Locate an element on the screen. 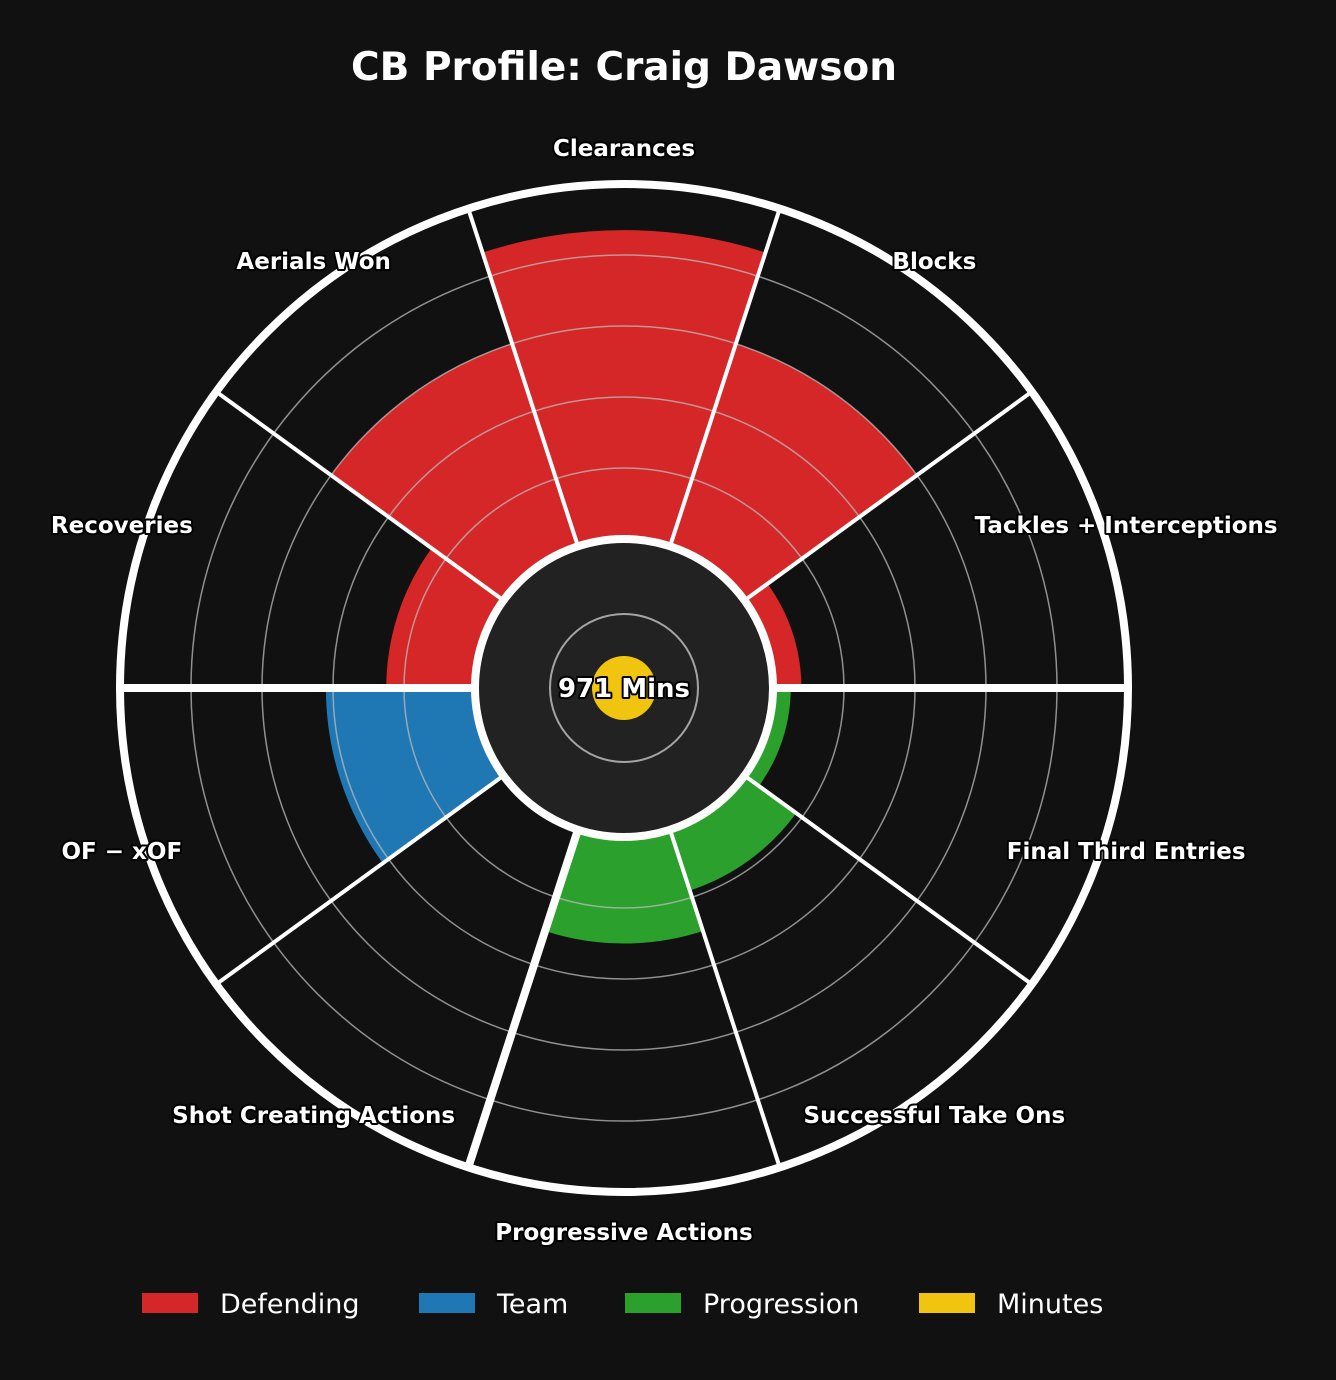  label-successful-take-ons: Successful Take Ons is located at coordinates (935, 1116).